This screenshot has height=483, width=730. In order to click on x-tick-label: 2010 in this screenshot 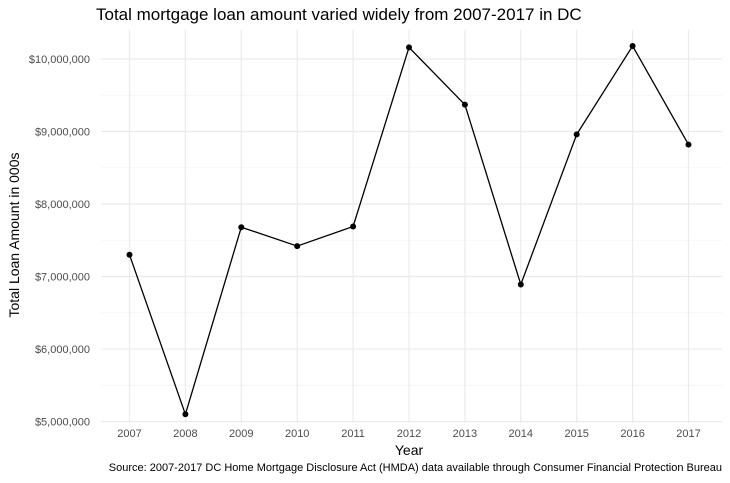, I will do `click(297, 434)`.